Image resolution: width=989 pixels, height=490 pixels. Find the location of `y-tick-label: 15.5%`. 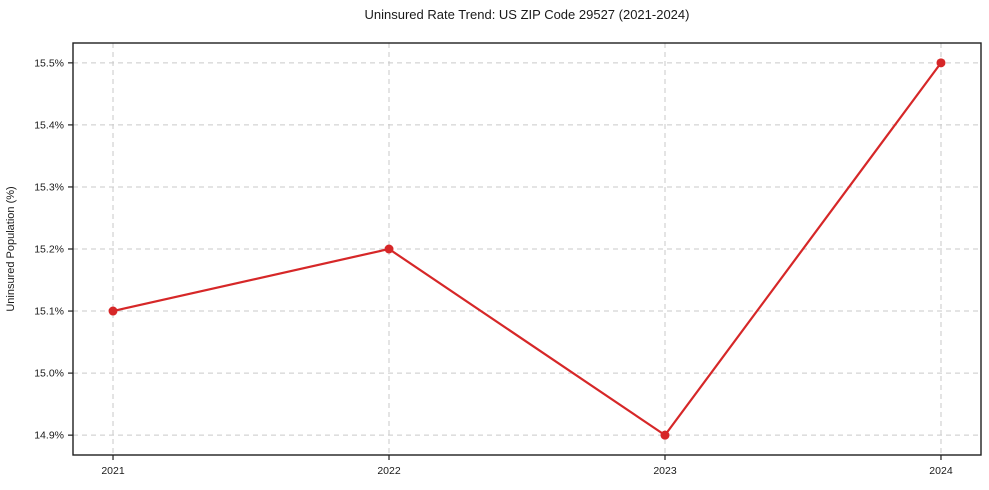

y-tick-label: 15.5% is located at coordinates (49, 63).